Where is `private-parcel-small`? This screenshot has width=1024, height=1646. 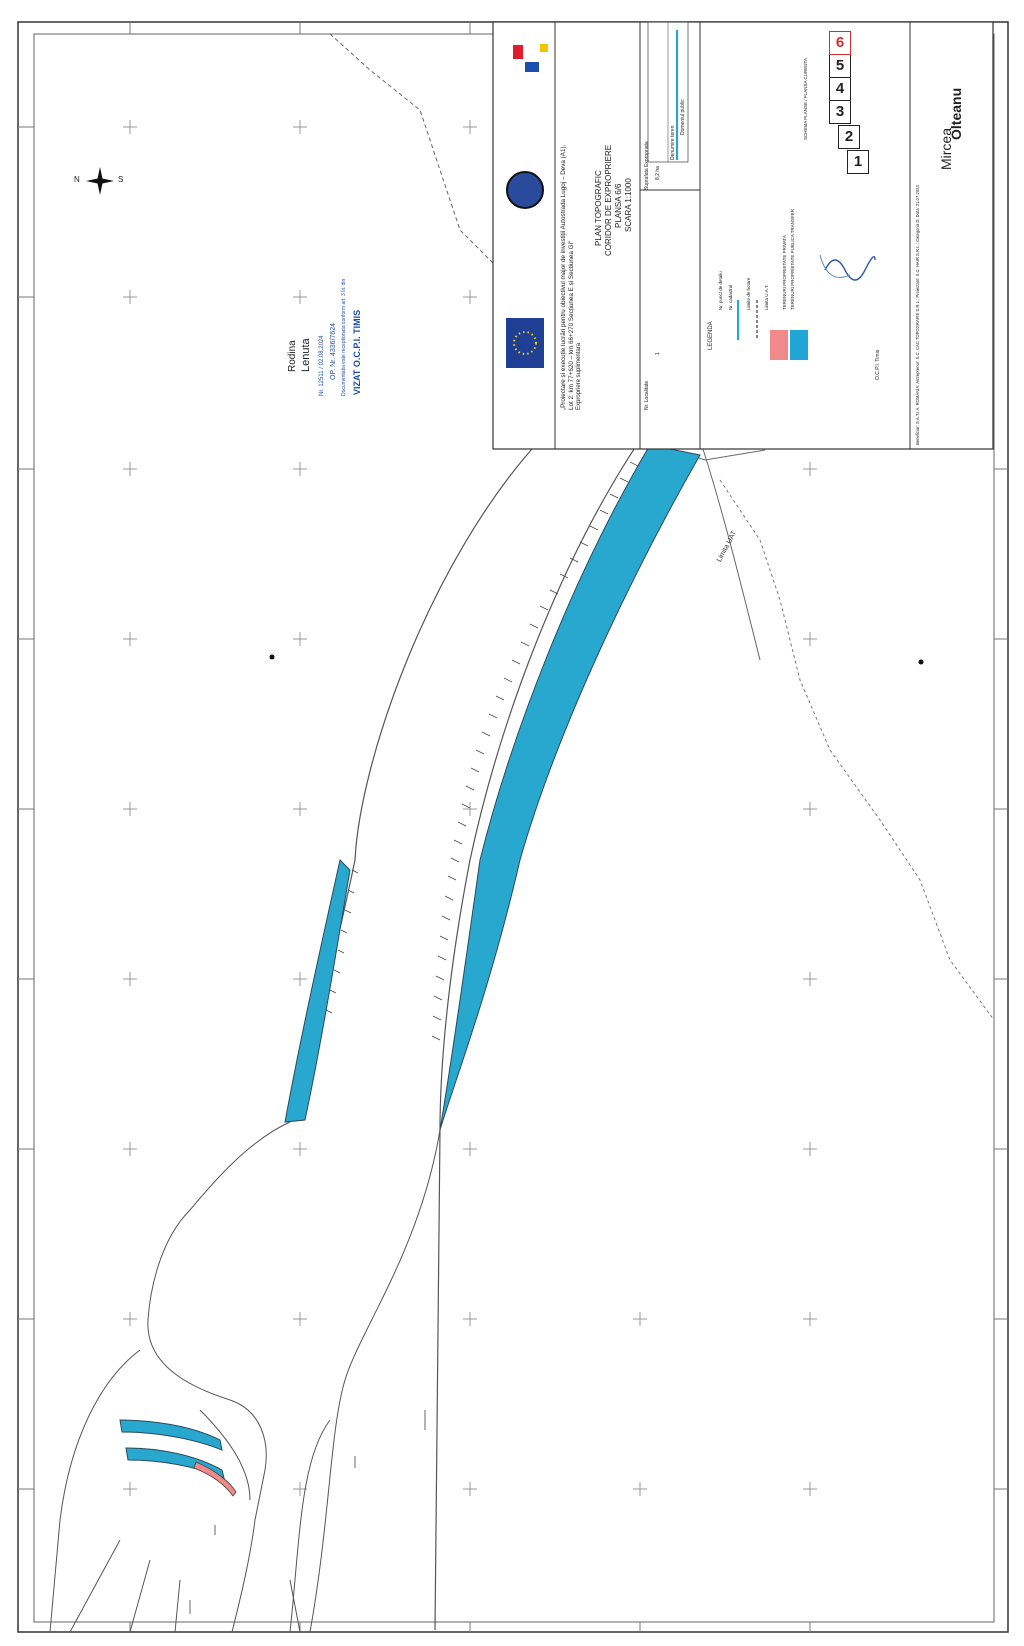
private-parcel-small is located at coordinates (215, 1479).